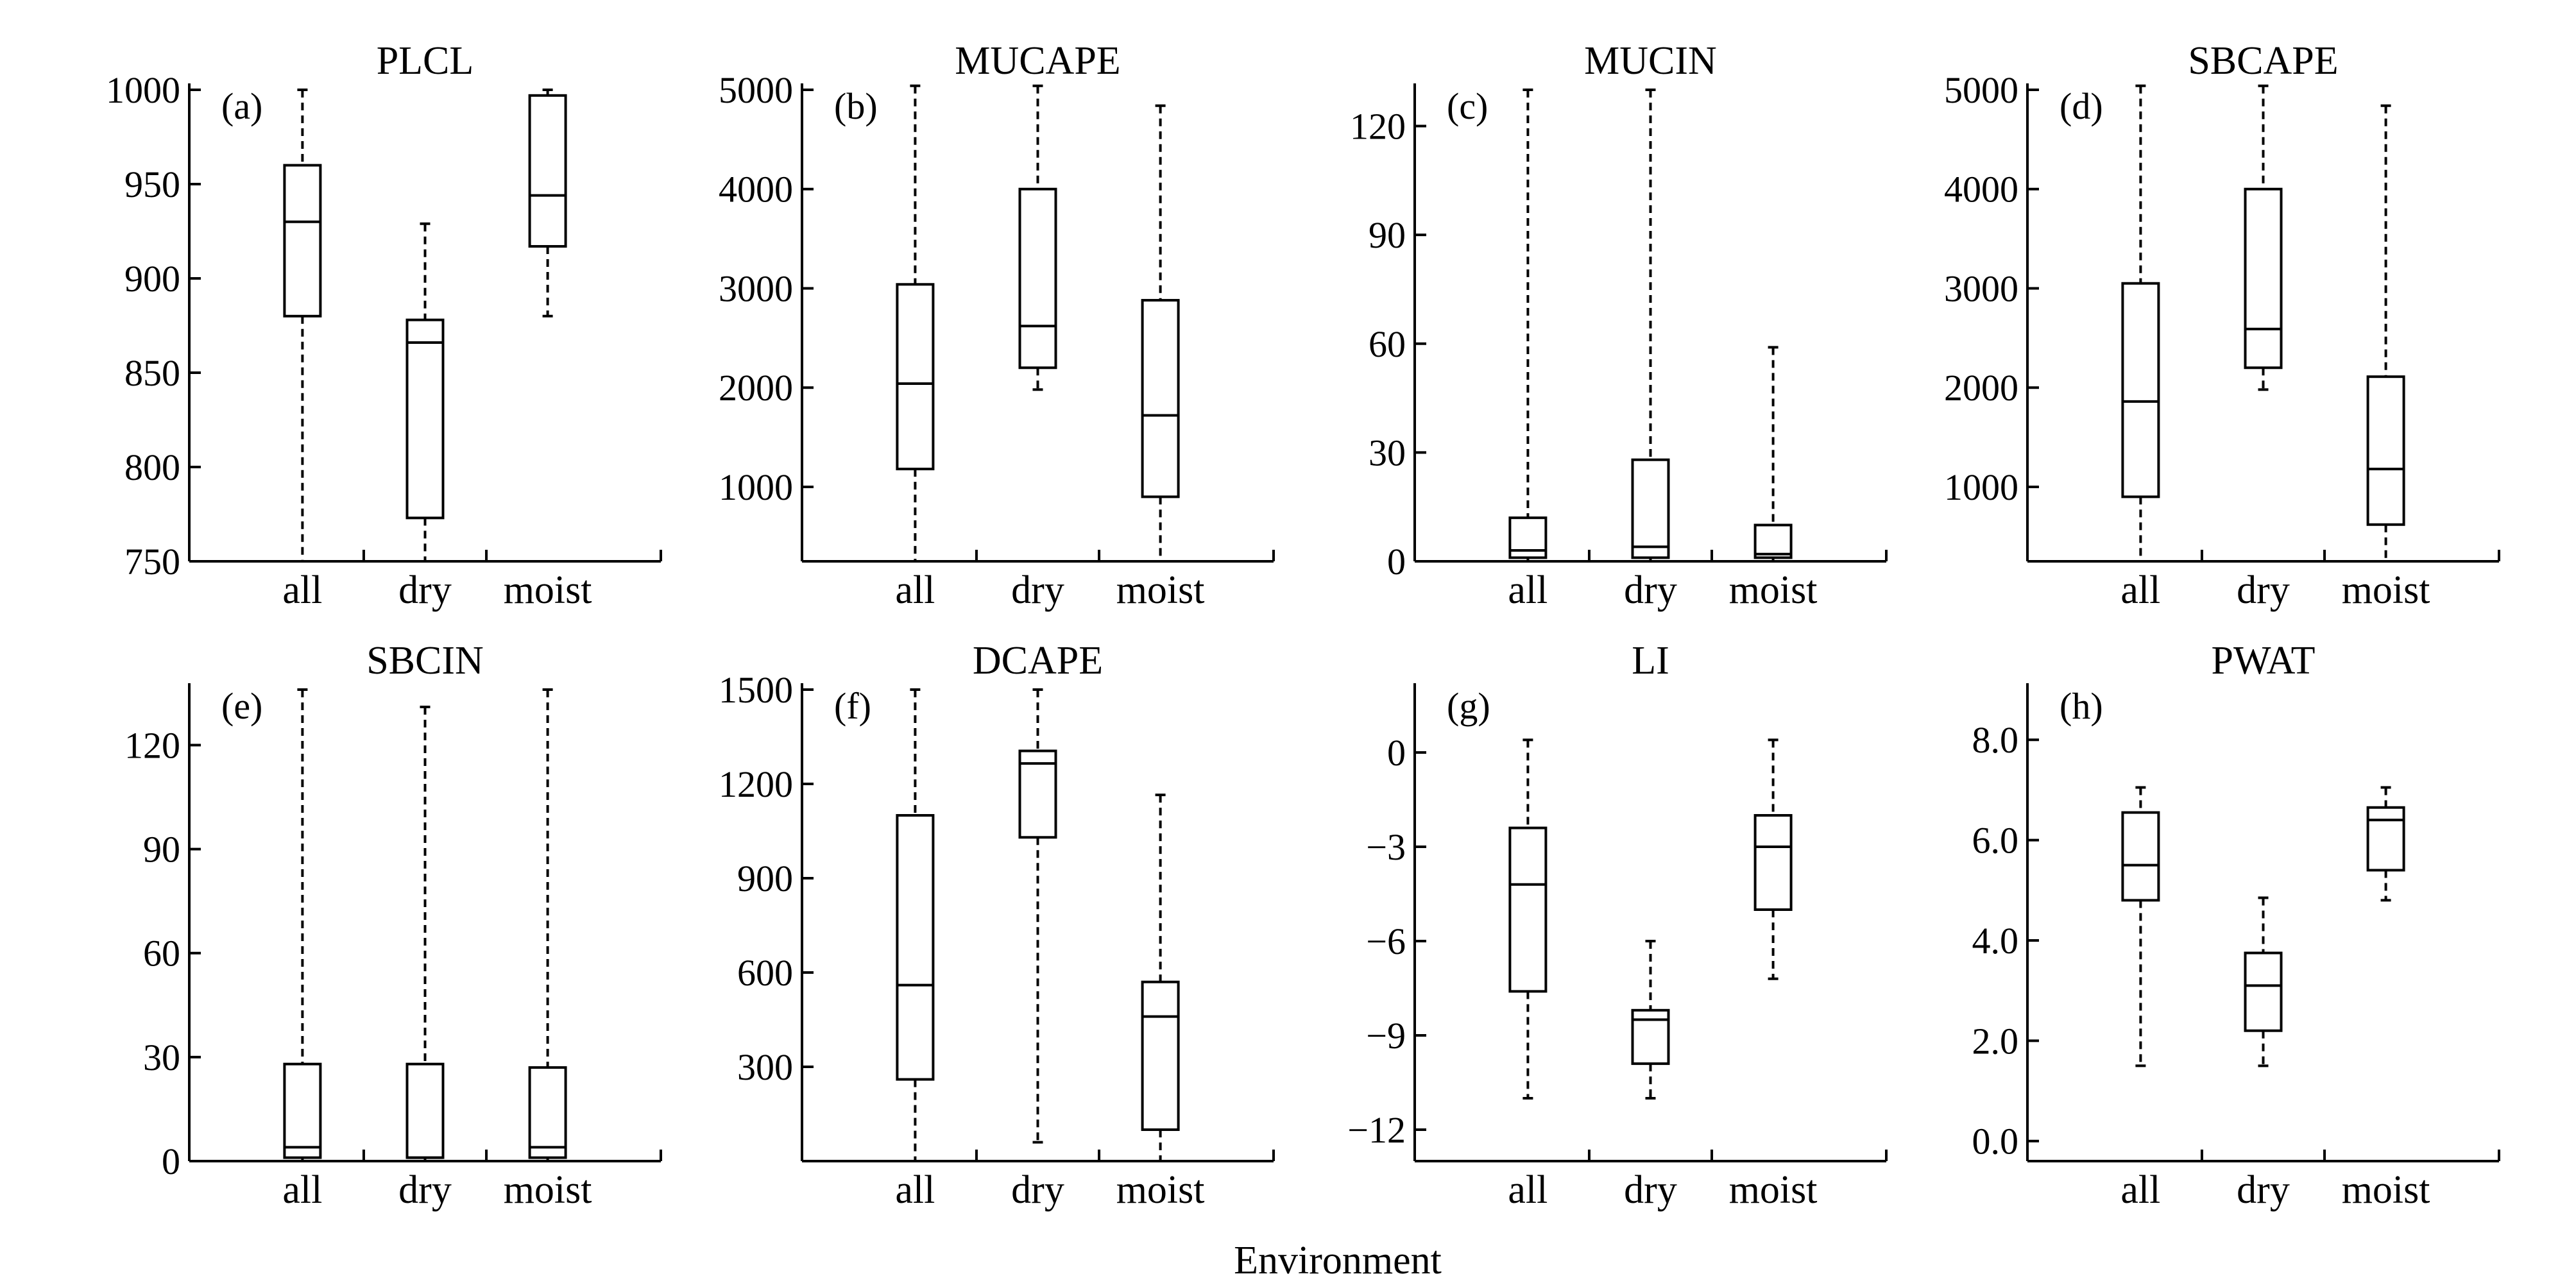 The height and width of the screenshot is (1283, 2576). What do you see at coordinates (1650, 661) in the screenshot?
I see `panel-title: LI` at bounding box center [1650, 661].